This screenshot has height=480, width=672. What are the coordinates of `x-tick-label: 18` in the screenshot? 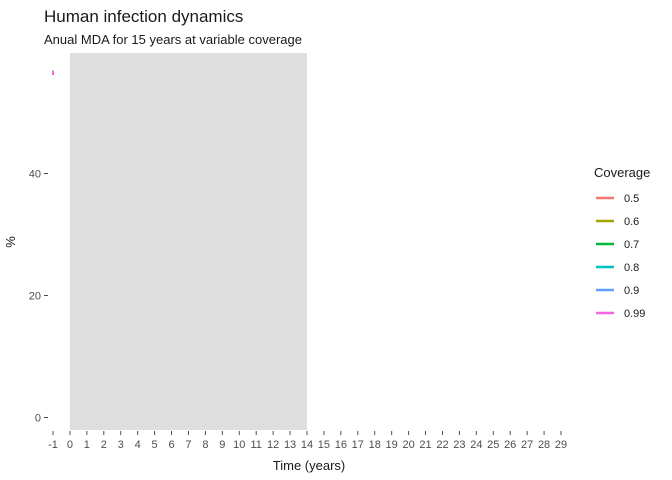 It's located at (375, 445).